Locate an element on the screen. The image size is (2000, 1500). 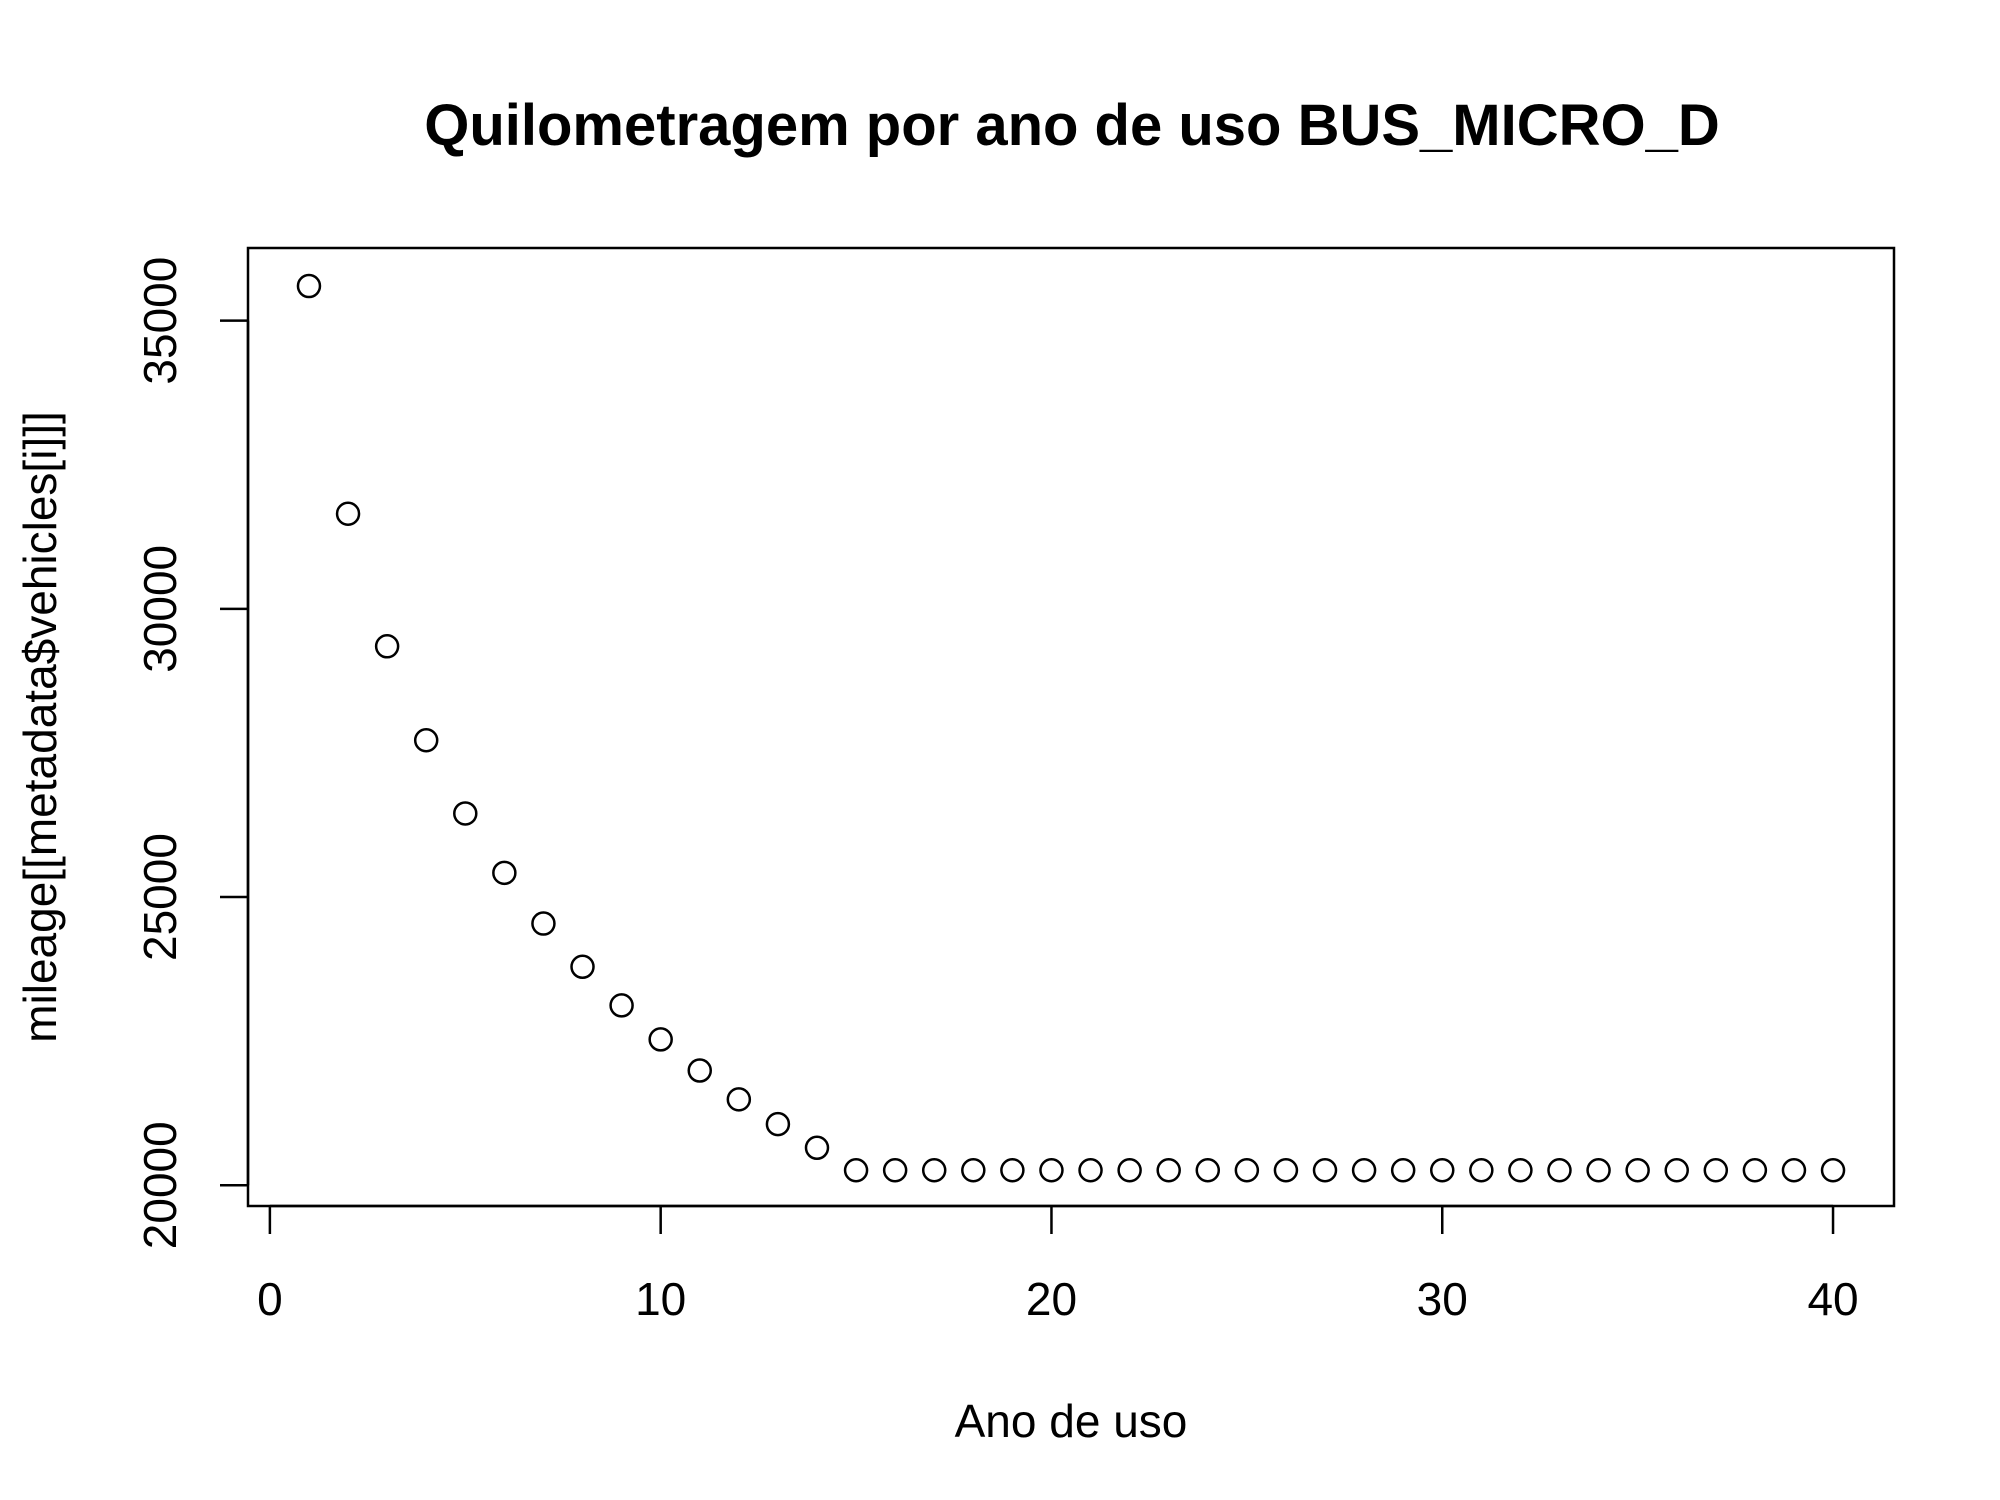
x-tick-label: 0 is located at coordinates (270, 1299).